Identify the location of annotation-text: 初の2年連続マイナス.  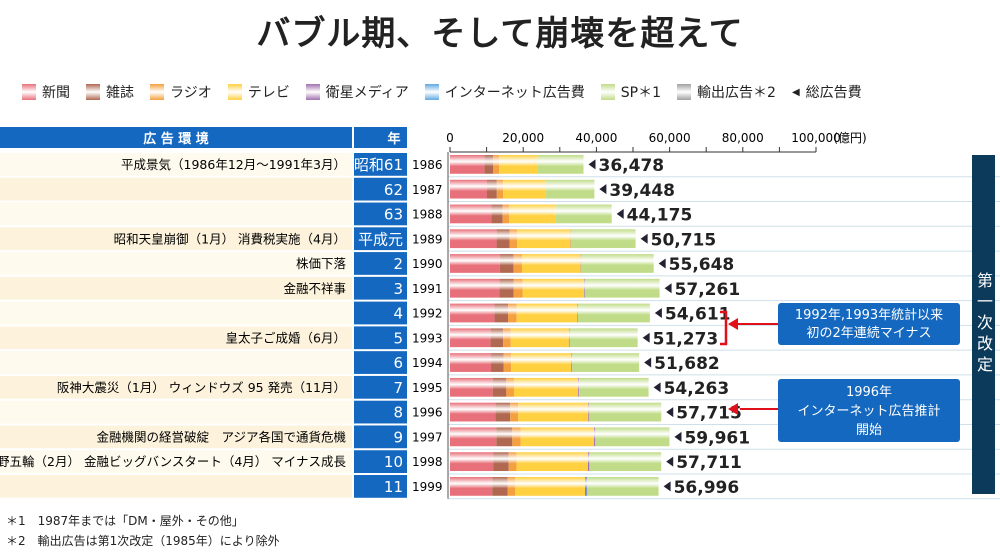
(868, 333).